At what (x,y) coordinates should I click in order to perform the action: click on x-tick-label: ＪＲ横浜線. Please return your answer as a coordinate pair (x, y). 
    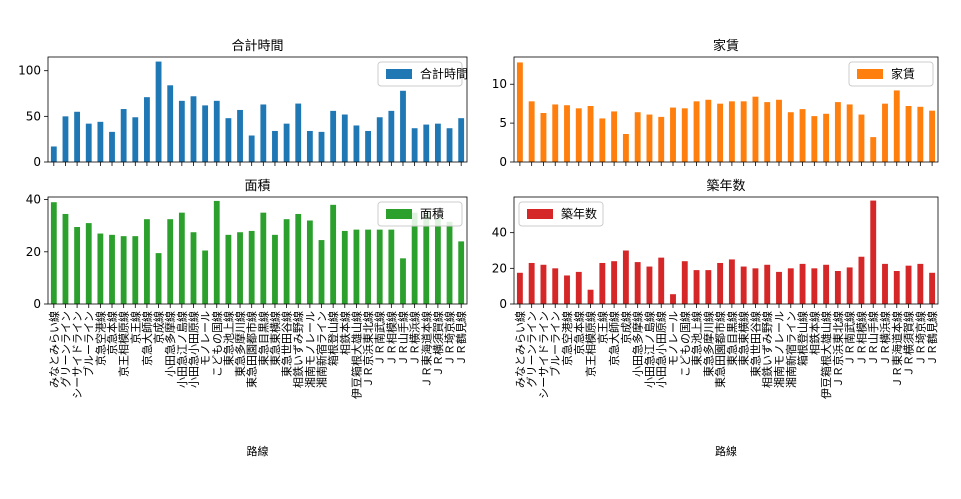
    Looking at the image, I should click on (415, 338).